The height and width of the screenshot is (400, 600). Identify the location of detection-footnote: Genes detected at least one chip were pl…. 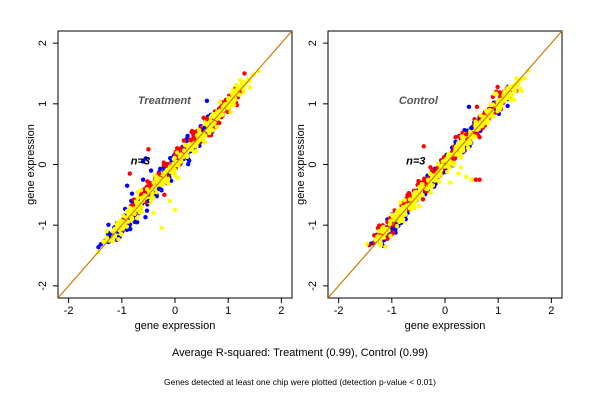
(300, 382).